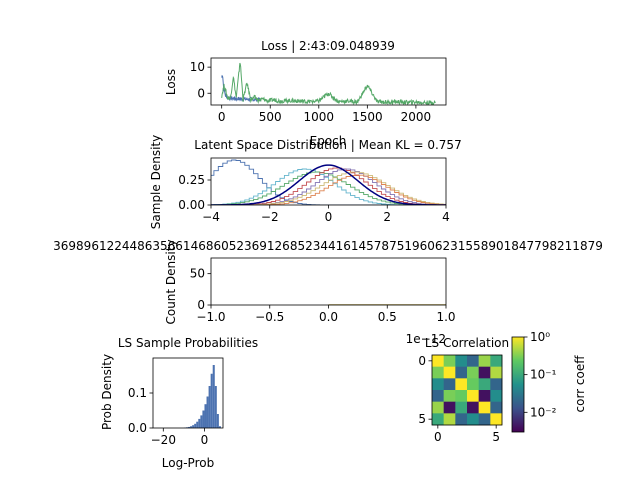 This screenshot has width=640, height=480. I want to click on latent-gaussian-curve, so click(328, 184).